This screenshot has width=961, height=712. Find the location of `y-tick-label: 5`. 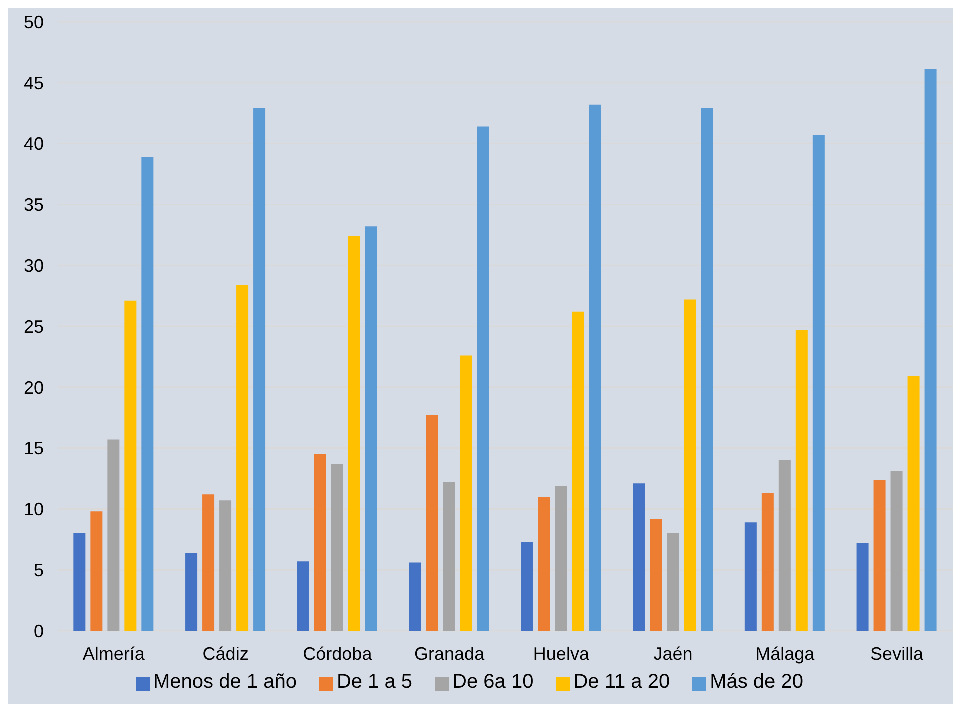

y-tick-label: 5 is located at coordinates (39, 570).